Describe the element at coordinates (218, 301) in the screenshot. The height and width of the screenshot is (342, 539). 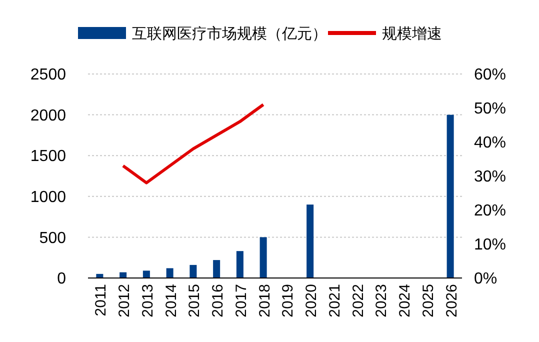
I see `x-tick-label: 2016` at that location.